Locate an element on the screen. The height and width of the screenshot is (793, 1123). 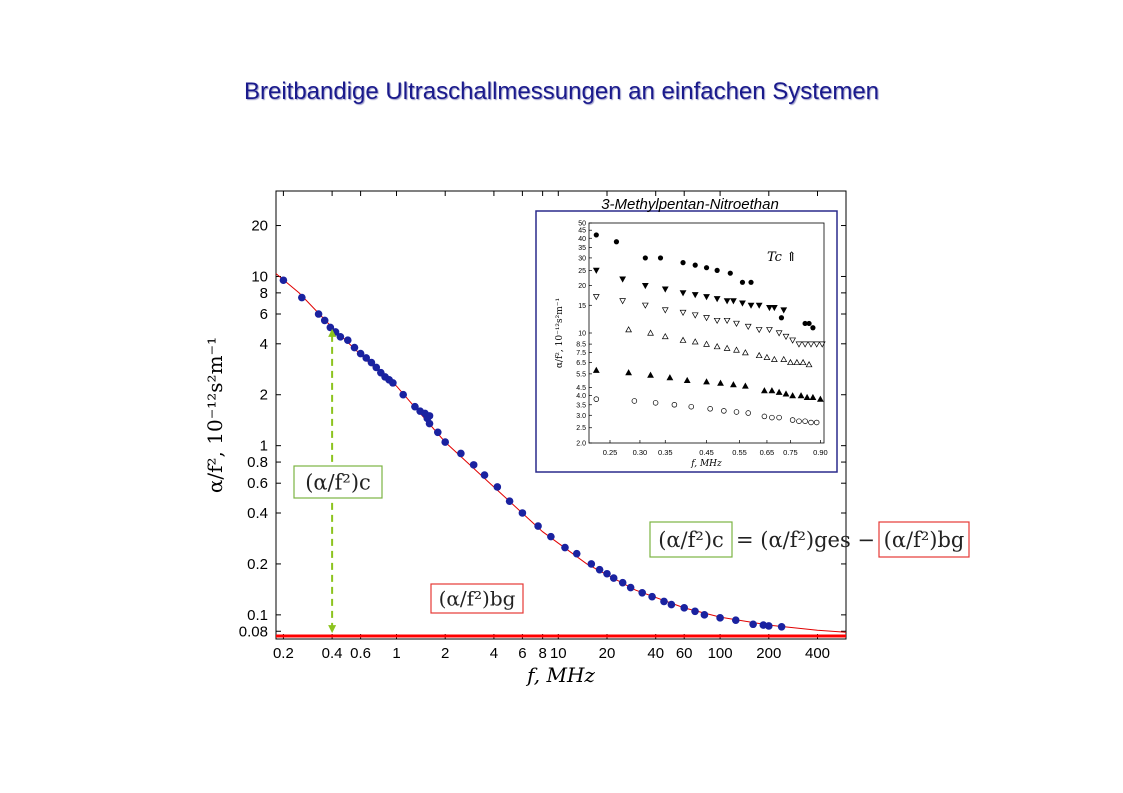
inset-y-tick-label: 4.0 is located at coordinates (581, 396).